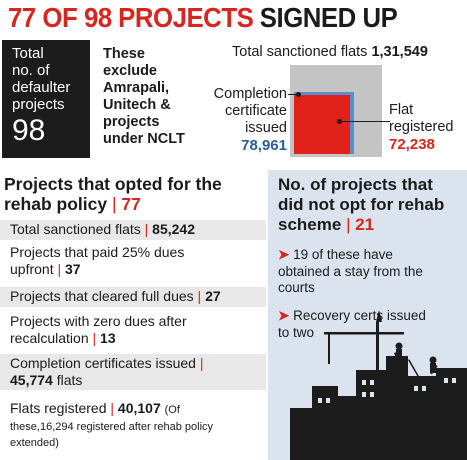 This screenshot has height=460, width=467. I want to click on headline-count: 77 OF 98, so click(60, 17).